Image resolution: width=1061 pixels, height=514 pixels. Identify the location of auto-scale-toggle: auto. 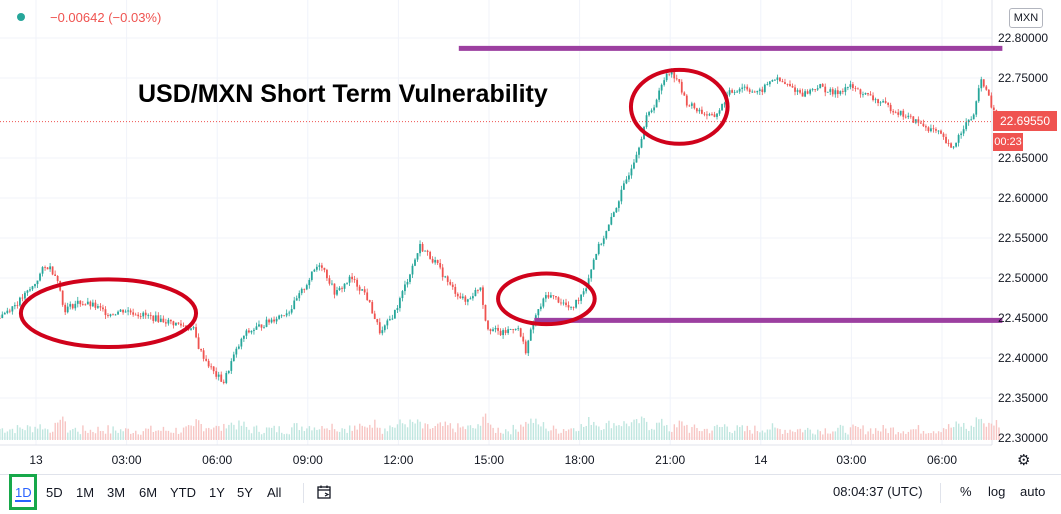
(1033, 491).